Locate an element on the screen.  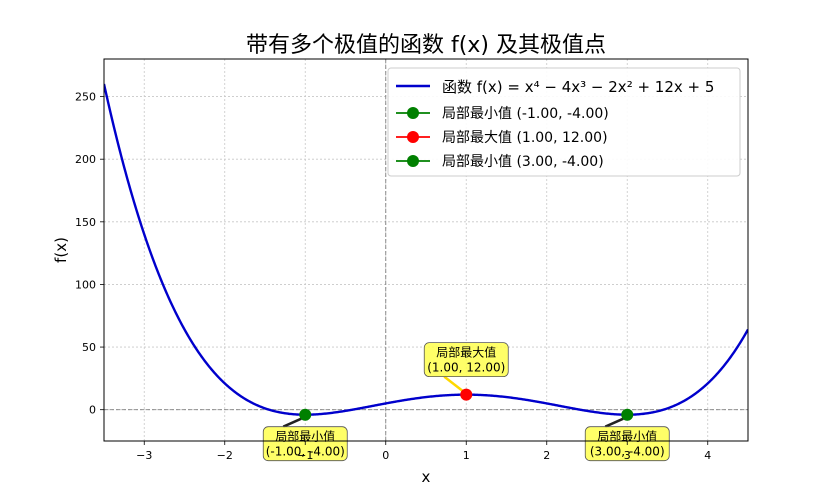
legend-label-extremum: 局部最小值 (-1.00, -4.00) is located at coordinates (525, 114).